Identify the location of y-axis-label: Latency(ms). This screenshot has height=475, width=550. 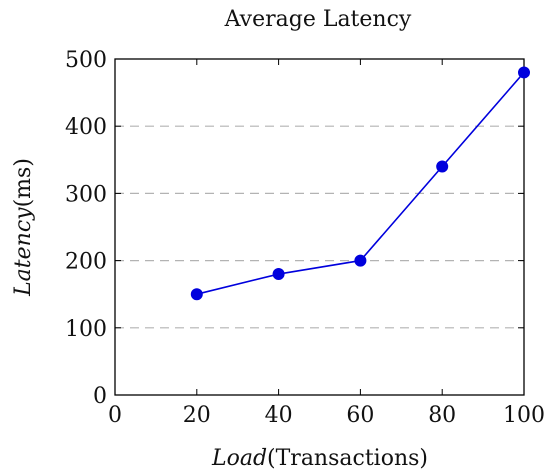
(23, 227).